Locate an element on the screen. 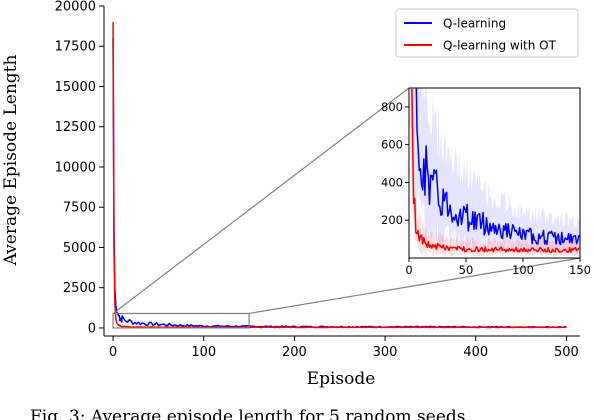  y-tick-label: 7500 is located at coordinates (79, 208).